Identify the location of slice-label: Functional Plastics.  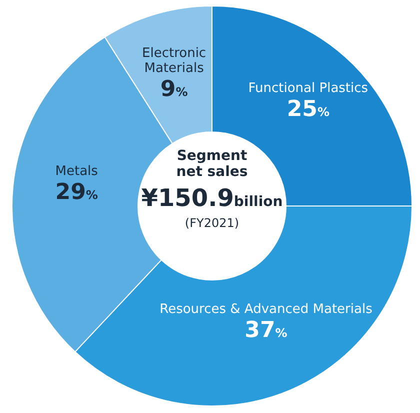
(308, 88).